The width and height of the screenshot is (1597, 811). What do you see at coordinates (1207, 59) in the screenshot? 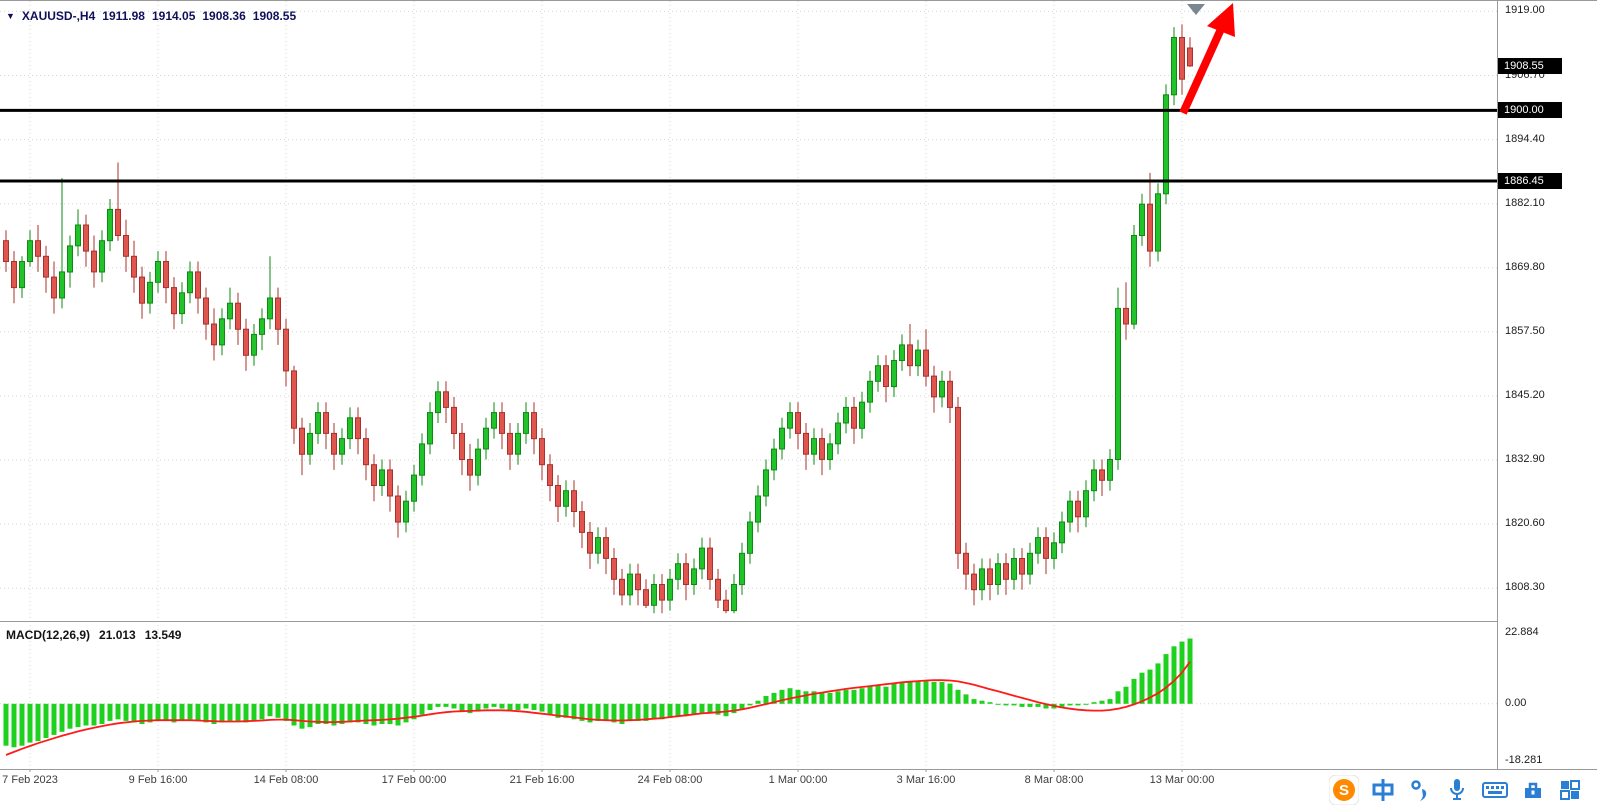
I see `trend-arrow-annotation` at bounding box center [1207, 59].